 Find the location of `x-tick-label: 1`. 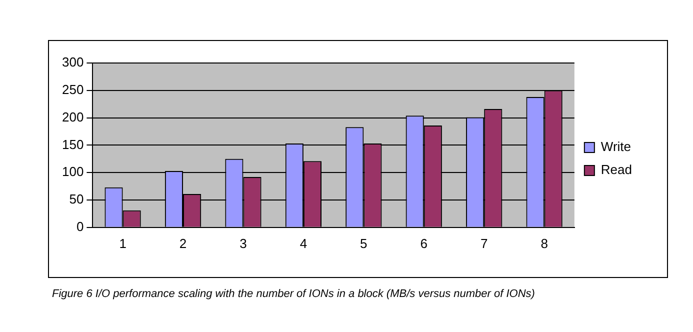

x-tick-label: 1 is located at coordinates (122, 243).